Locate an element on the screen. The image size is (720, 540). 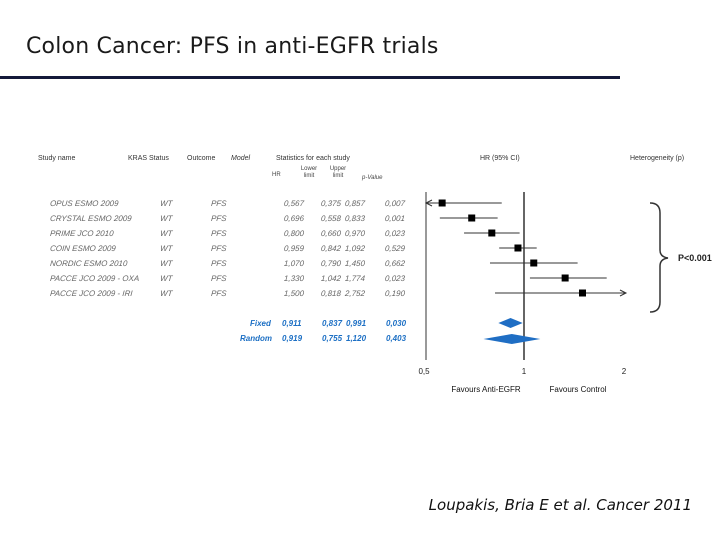
heterogeneity-p-value: P<0.001 is located at coordinates (695, 258).